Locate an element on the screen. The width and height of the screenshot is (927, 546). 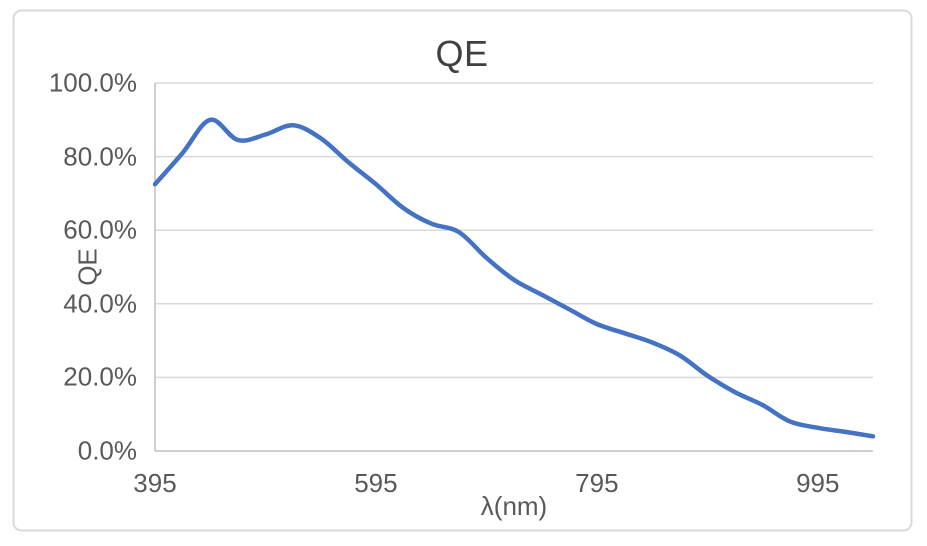
y-axis-title: QE is located at coordinates (87, 267).